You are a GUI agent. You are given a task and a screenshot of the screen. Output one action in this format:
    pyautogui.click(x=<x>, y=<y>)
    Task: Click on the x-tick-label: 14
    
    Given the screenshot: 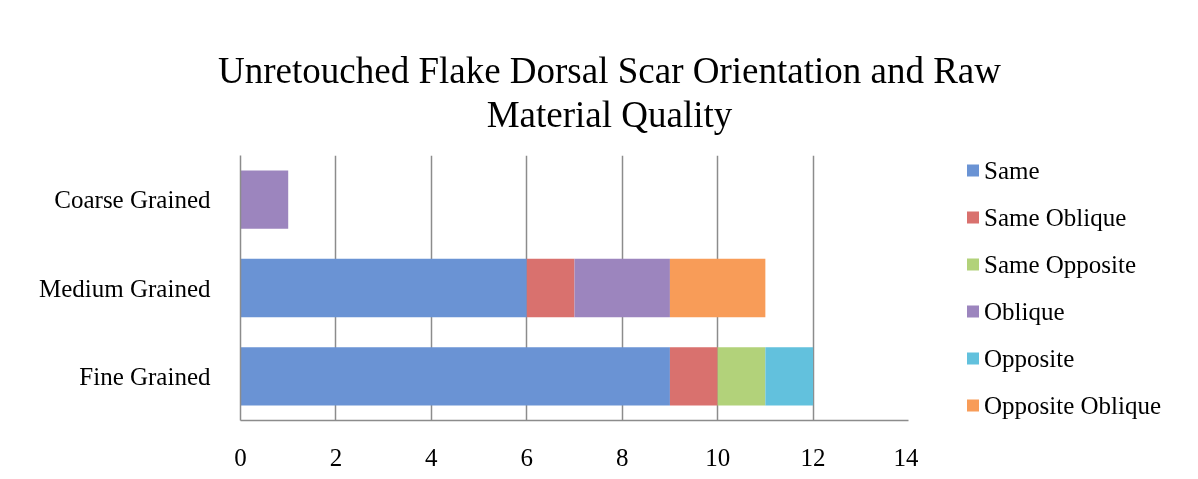 What is the action you would take?
    pyautogui.click(x=906, y=457)
    